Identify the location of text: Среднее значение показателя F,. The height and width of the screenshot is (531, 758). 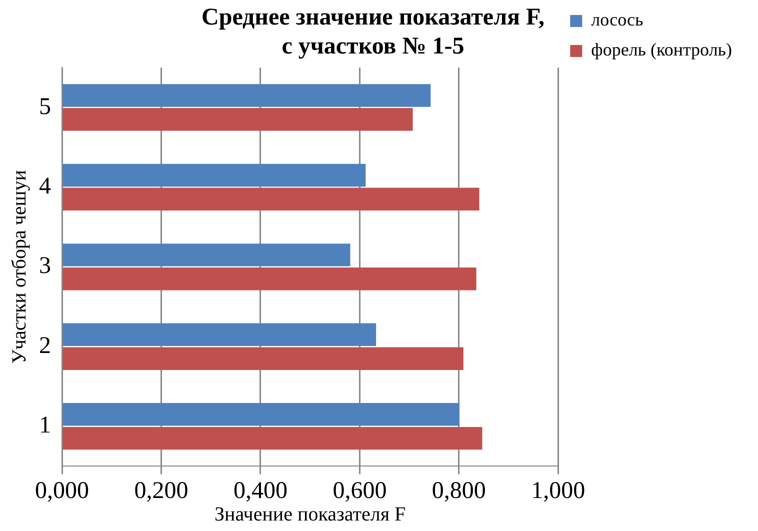
(373, 17).